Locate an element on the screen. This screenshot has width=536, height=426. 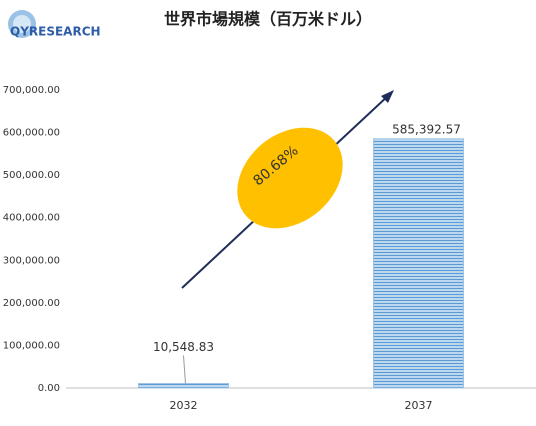
y-tick-label: 300,000.00 is located at coordinates (31, 260).